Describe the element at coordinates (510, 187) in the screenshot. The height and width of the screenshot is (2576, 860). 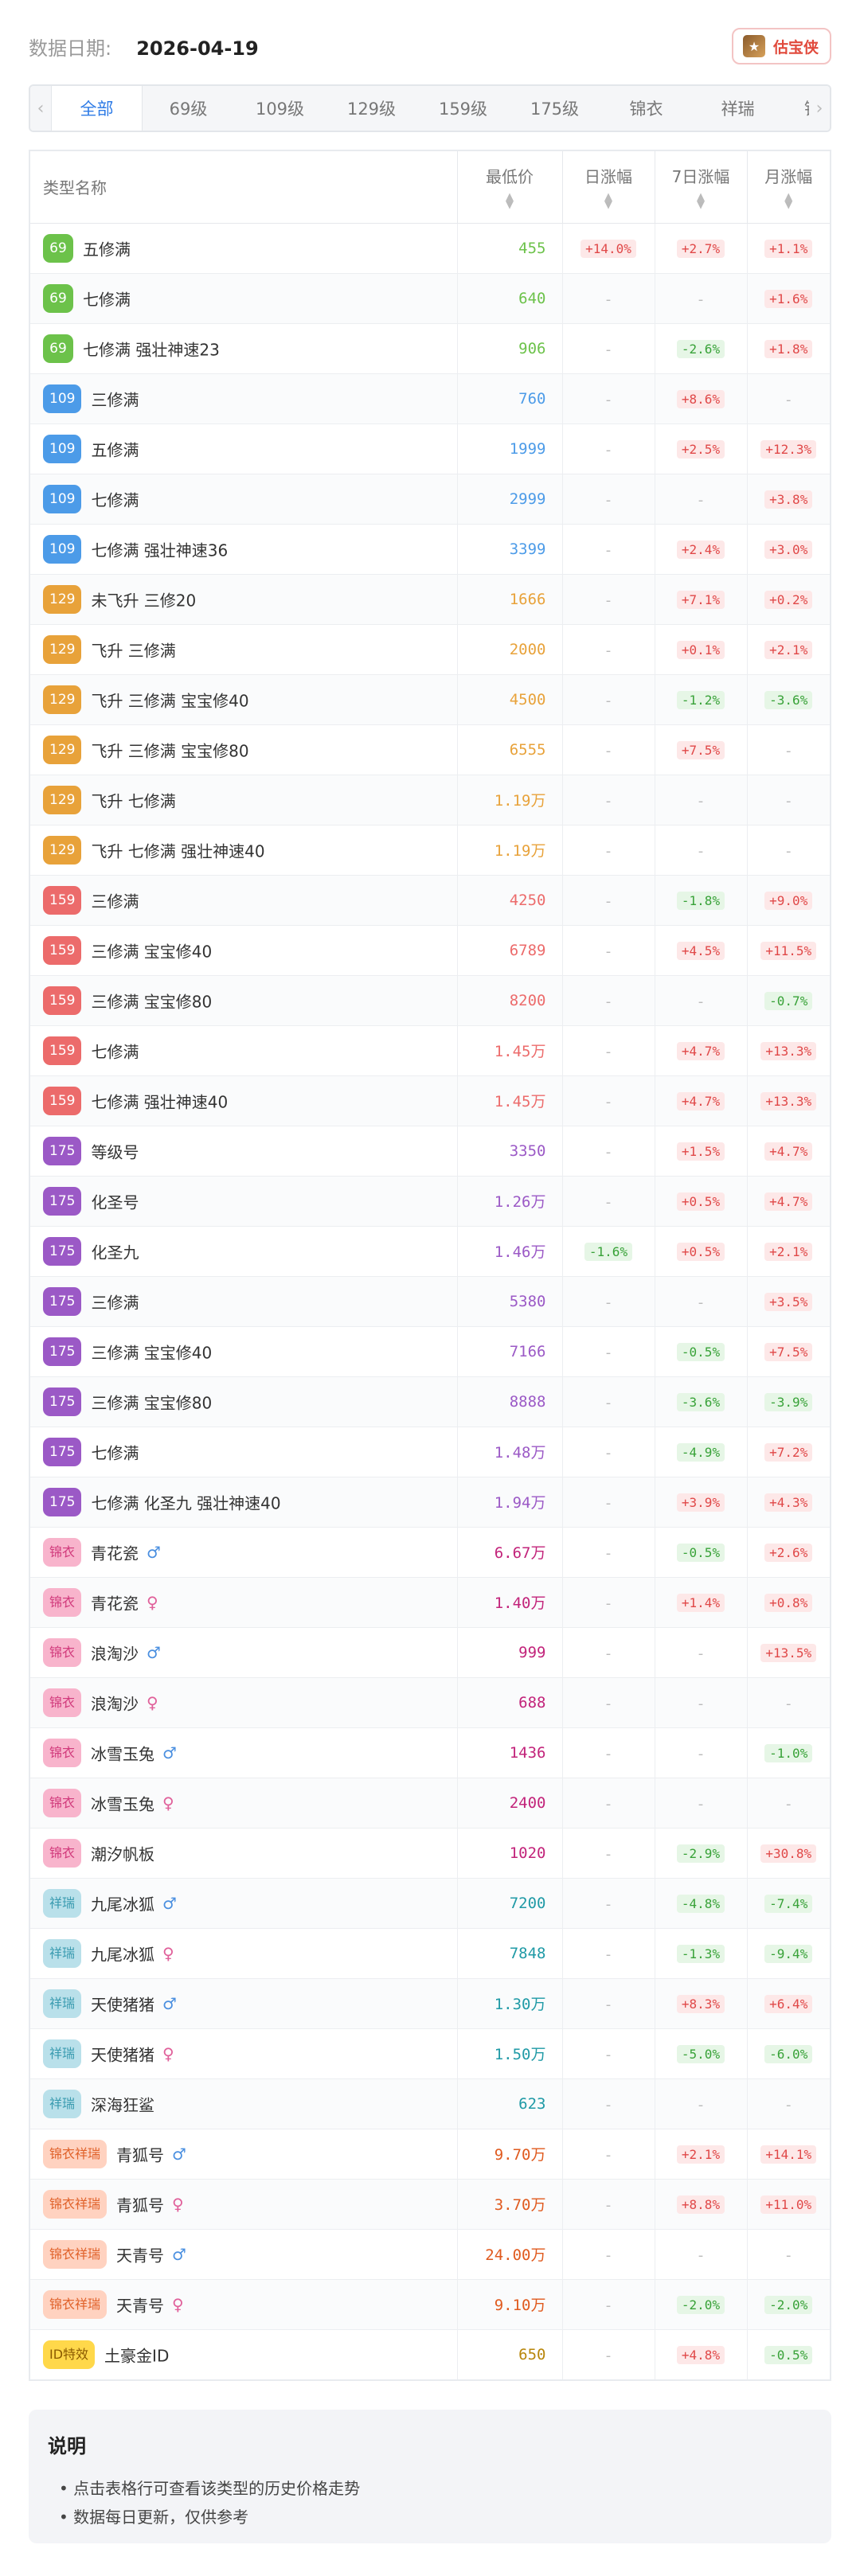
I see `header-price: 最低价 ▲ ▼` at that location.